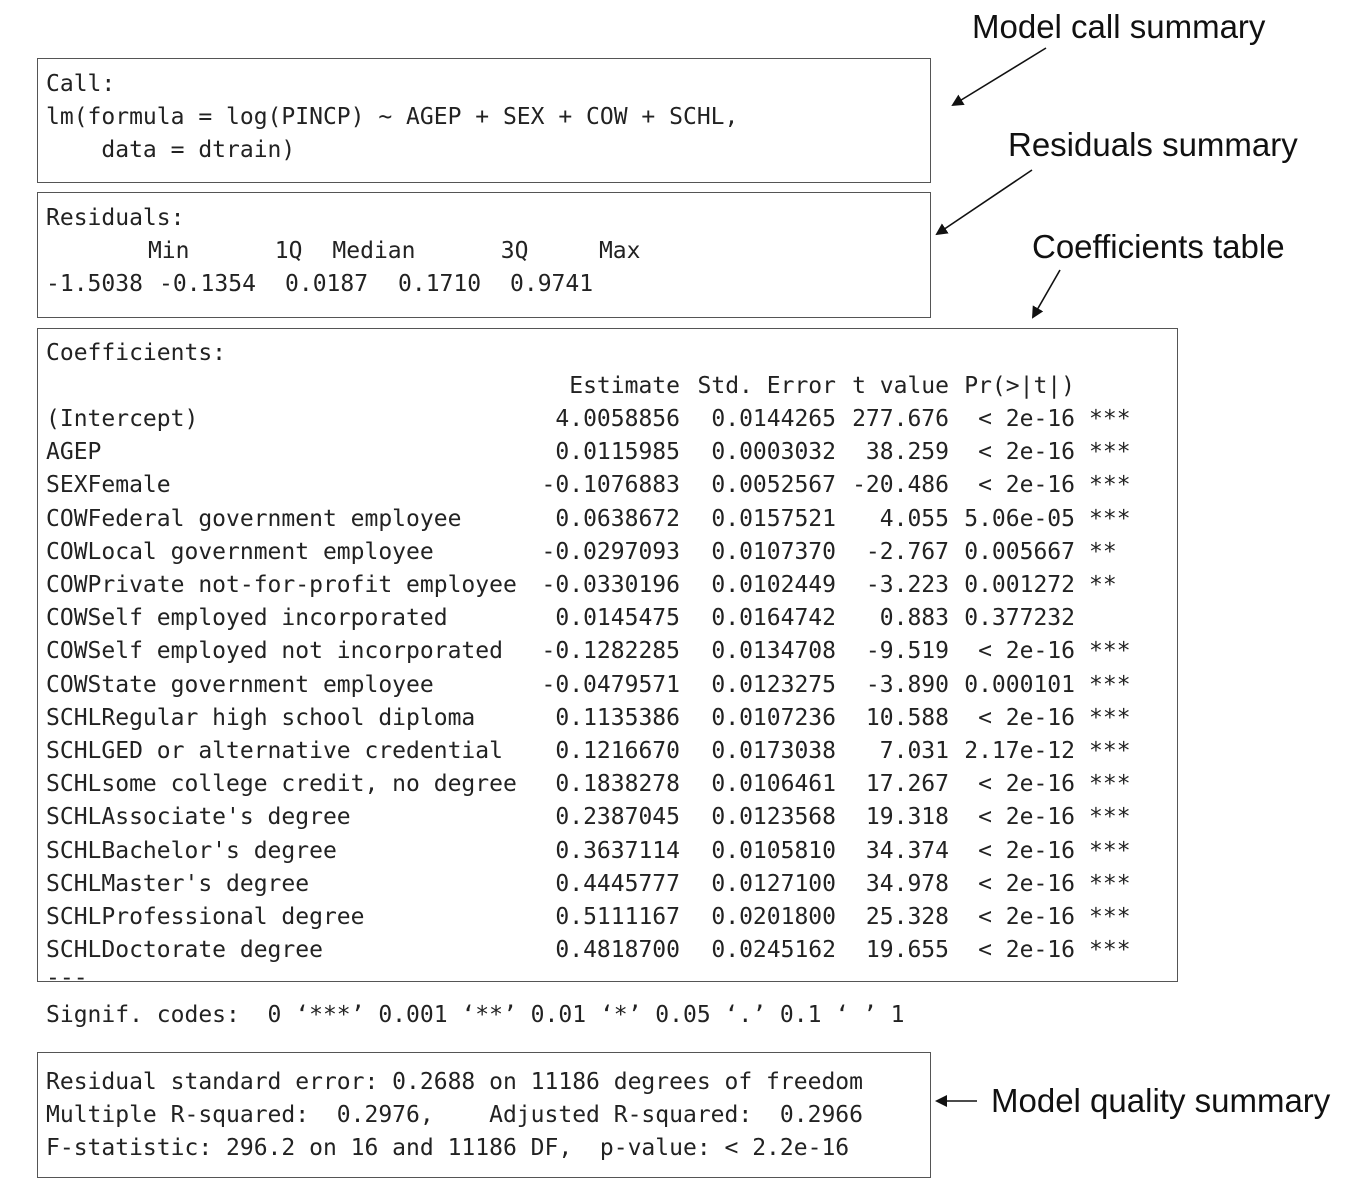 Image resolution: width=1359 pixels, height=1193 pixels. I want to click on coef-estimate-cell: 0.4818700, so click(617, 950).